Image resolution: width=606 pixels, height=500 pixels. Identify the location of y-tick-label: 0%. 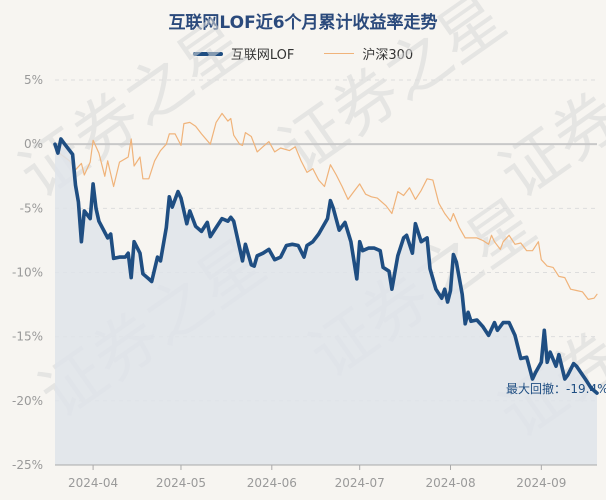
(33, 144).